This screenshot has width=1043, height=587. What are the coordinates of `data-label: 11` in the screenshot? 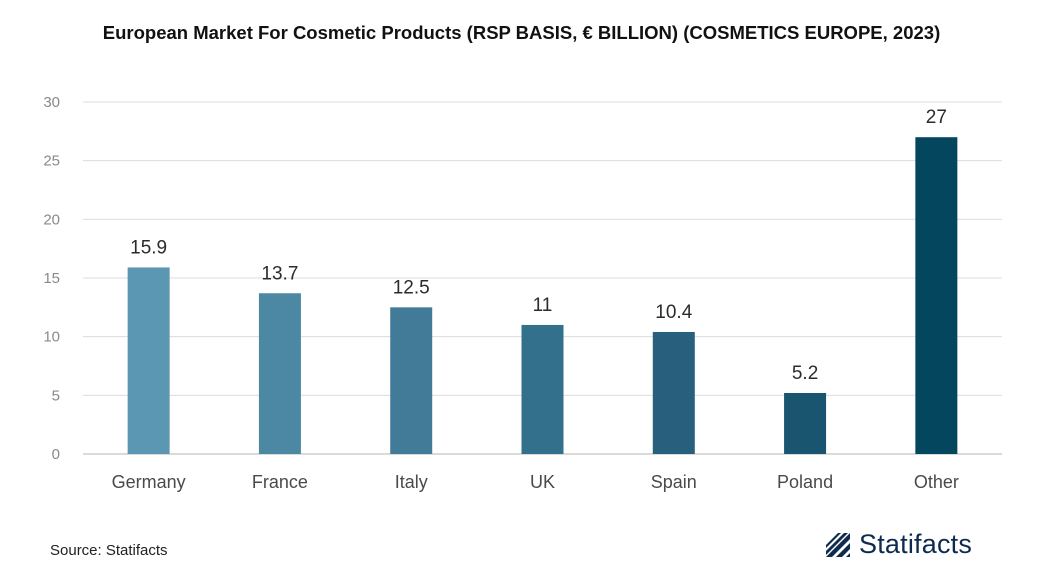 It's located at (543, 305).